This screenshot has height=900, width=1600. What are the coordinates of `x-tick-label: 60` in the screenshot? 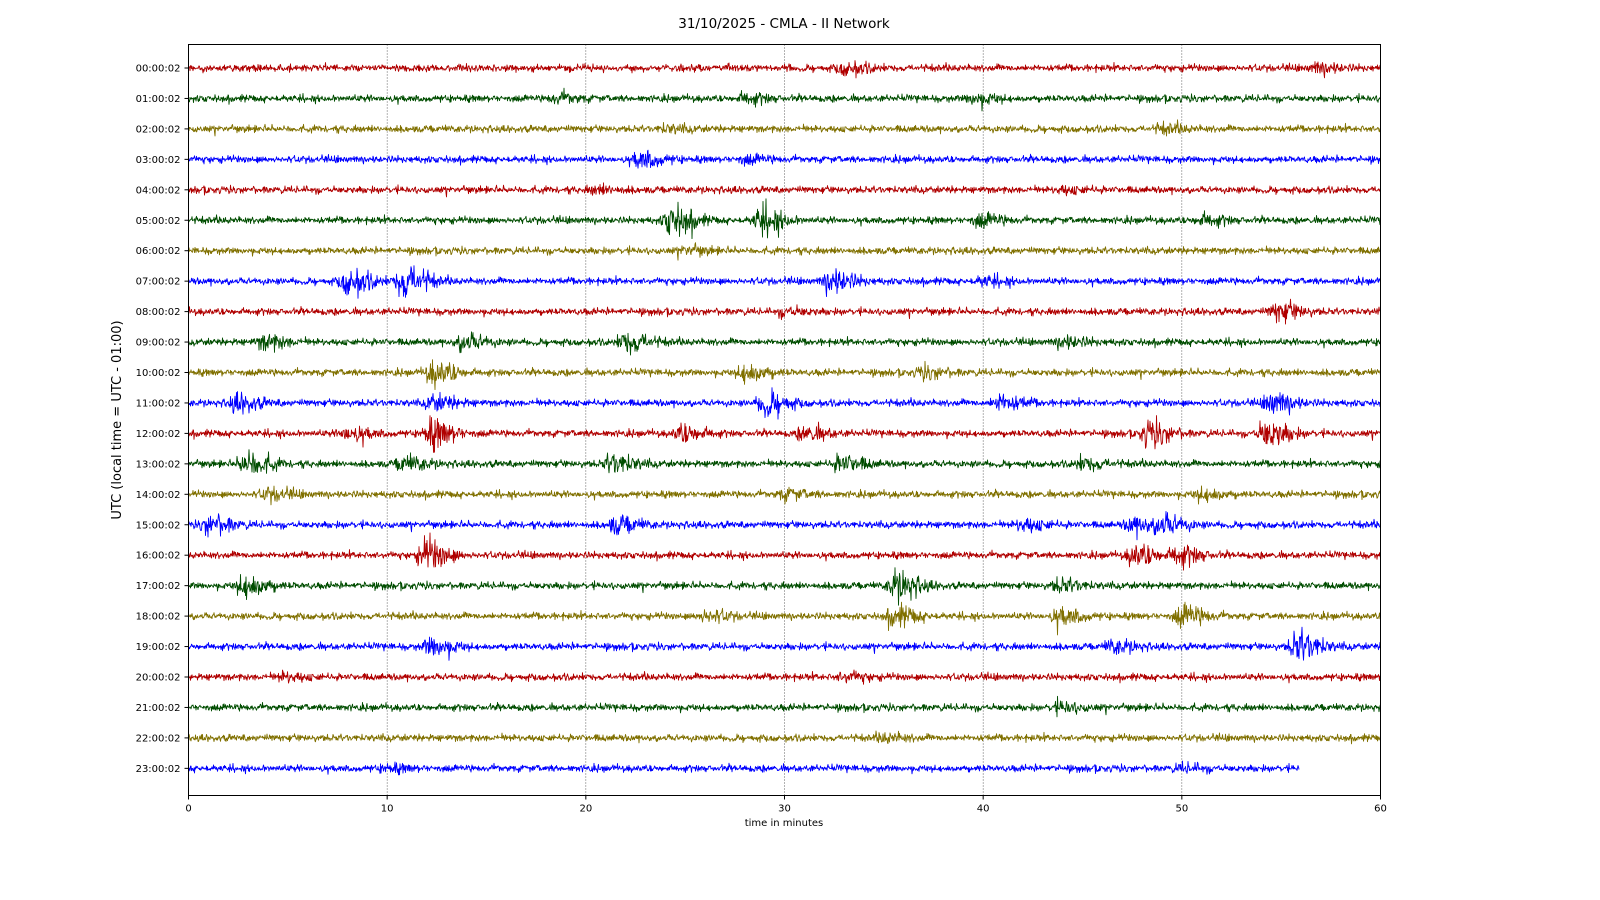 It's located at (1380, 809).